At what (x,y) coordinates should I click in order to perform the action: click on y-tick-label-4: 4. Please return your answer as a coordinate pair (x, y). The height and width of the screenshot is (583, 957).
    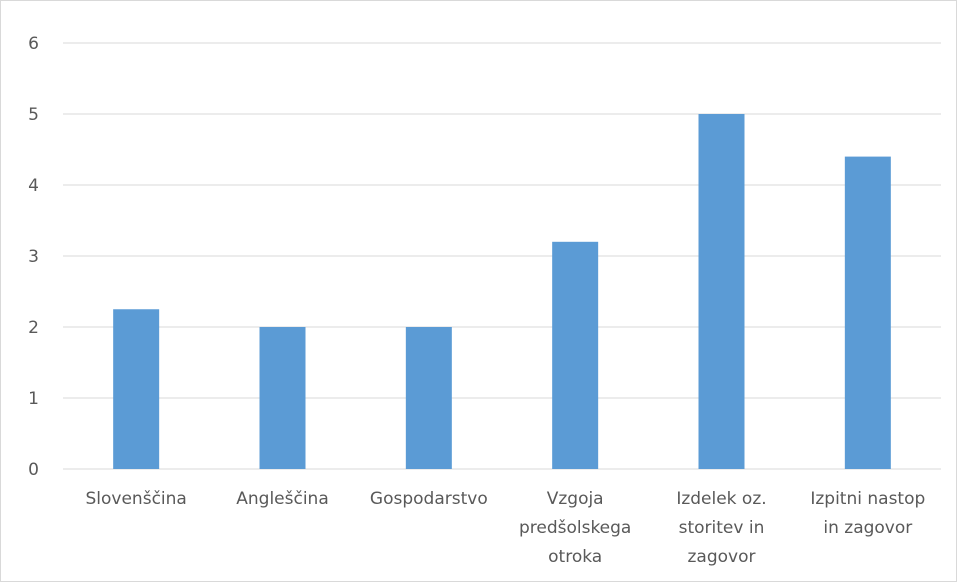
    Looking at the image, I should click on (33, 186).